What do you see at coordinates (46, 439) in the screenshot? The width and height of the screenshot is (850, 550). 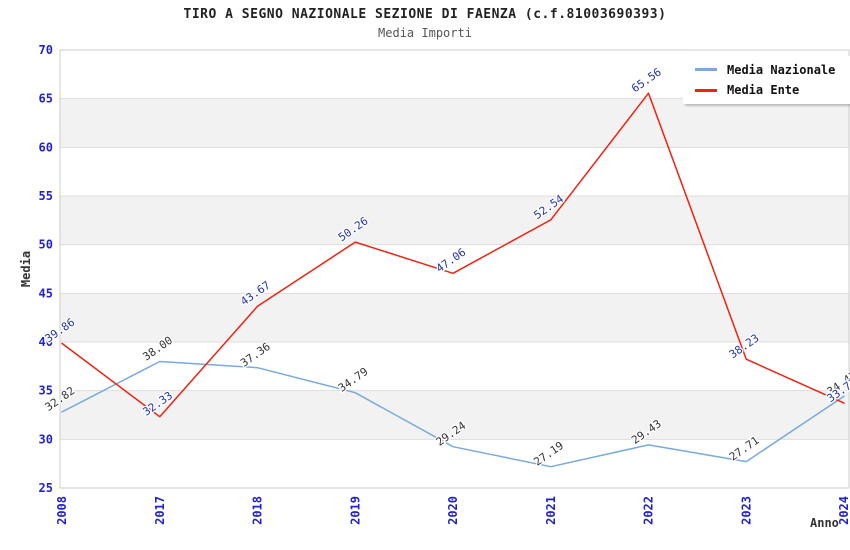 I see `y-tick-label: 30` at bounding box center [46, 439].